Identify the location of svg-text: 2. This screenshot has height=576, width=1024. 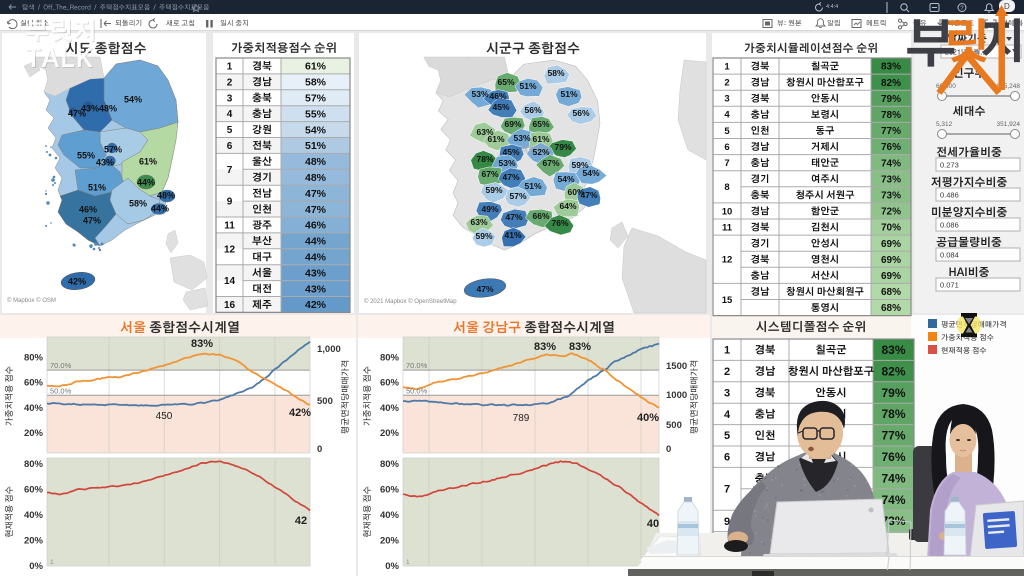
(727, 372).